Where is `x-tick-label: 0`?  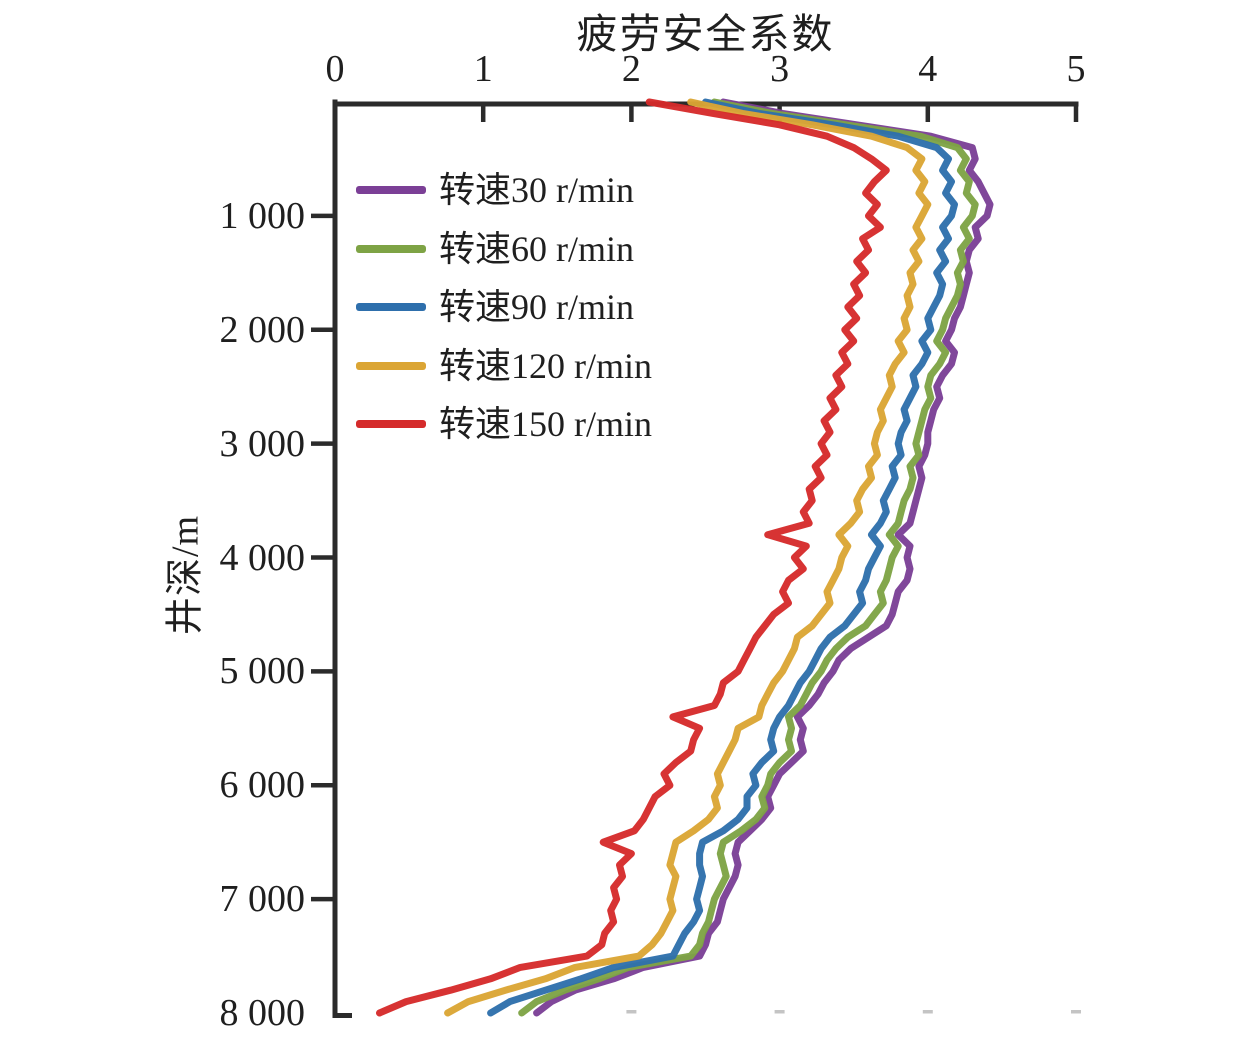
x-tick-label: 0 is located at coordinates (335, 69).